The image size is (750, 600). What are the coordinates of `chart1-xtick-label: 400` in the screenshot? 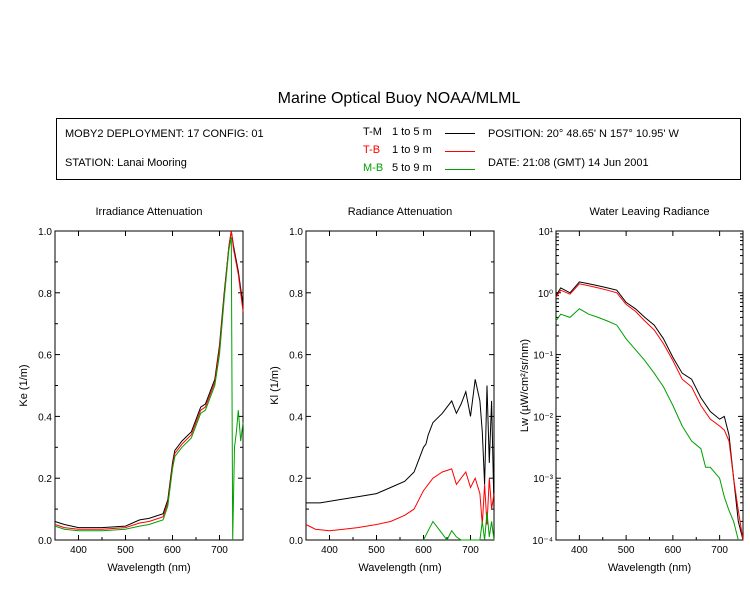 It's located at (78, 550).